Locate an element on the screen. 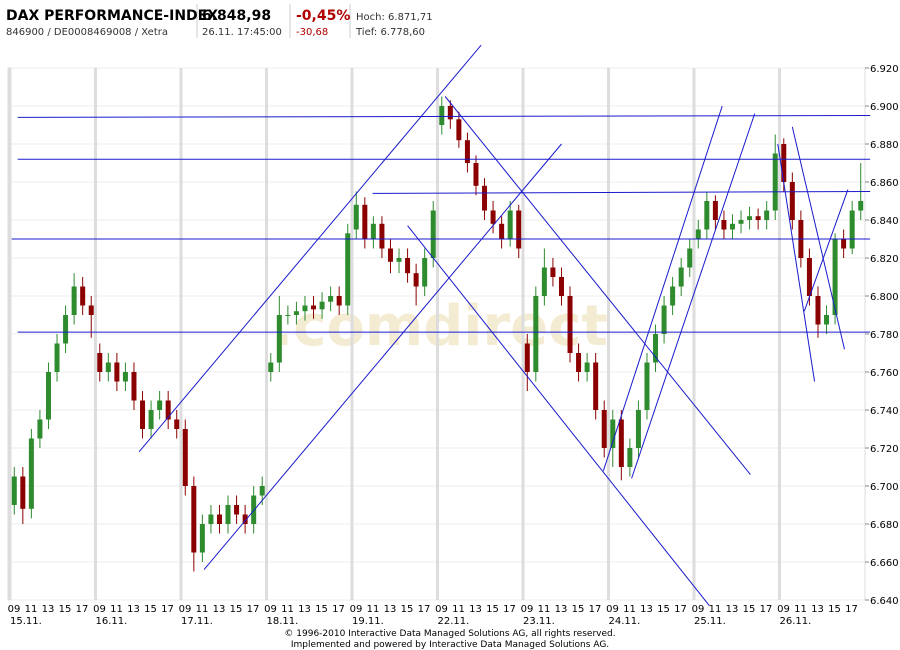 The image size is (900, 650). y-tick-label: 6.800 is located at coordinates (884, 297).